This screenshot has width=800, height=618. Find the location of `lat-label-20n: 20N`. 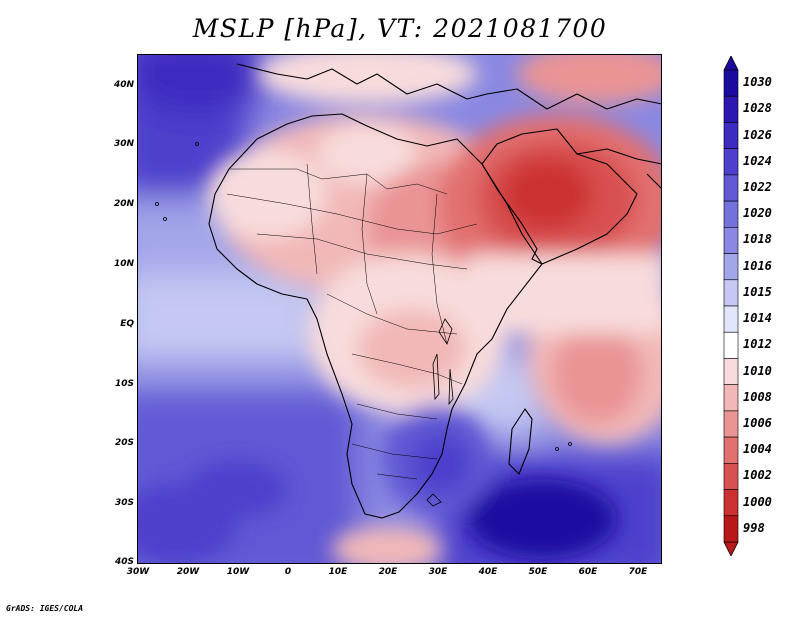

lat-label-20n: 20N is located at coordinates (123, 204).